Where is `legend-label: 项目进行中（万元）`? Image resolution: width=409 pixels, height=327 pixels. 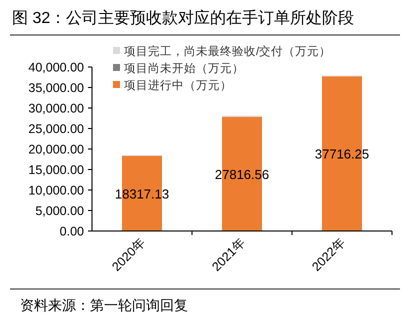 legend-label: 项目进行中（万元） is located at coordinates (178, 85).